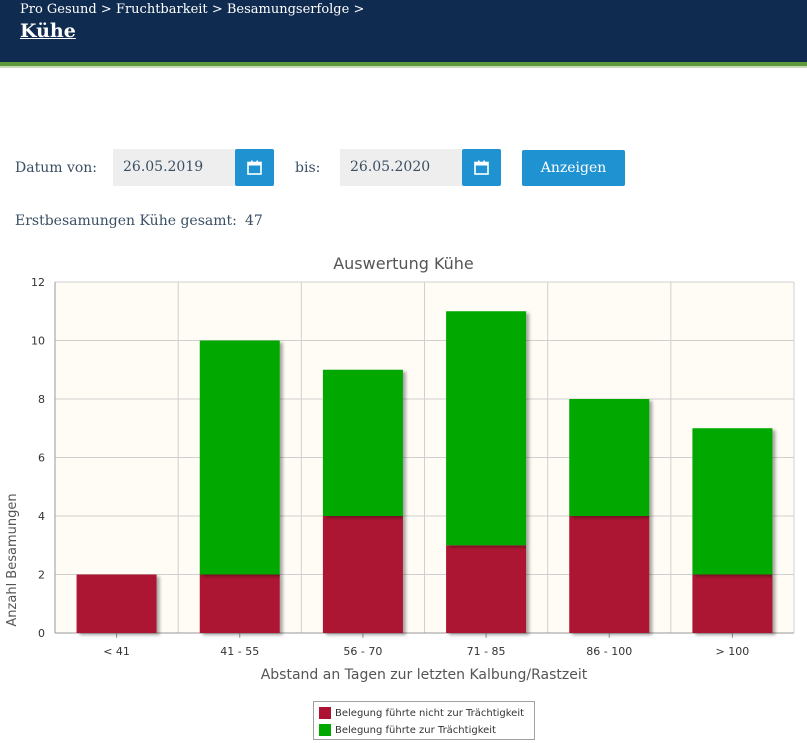 The width and height of the screenshot is (807, 743). Describe the element at coordinates (41, 516) in the screenshot. I see `y-tick-label: 4` at that location.